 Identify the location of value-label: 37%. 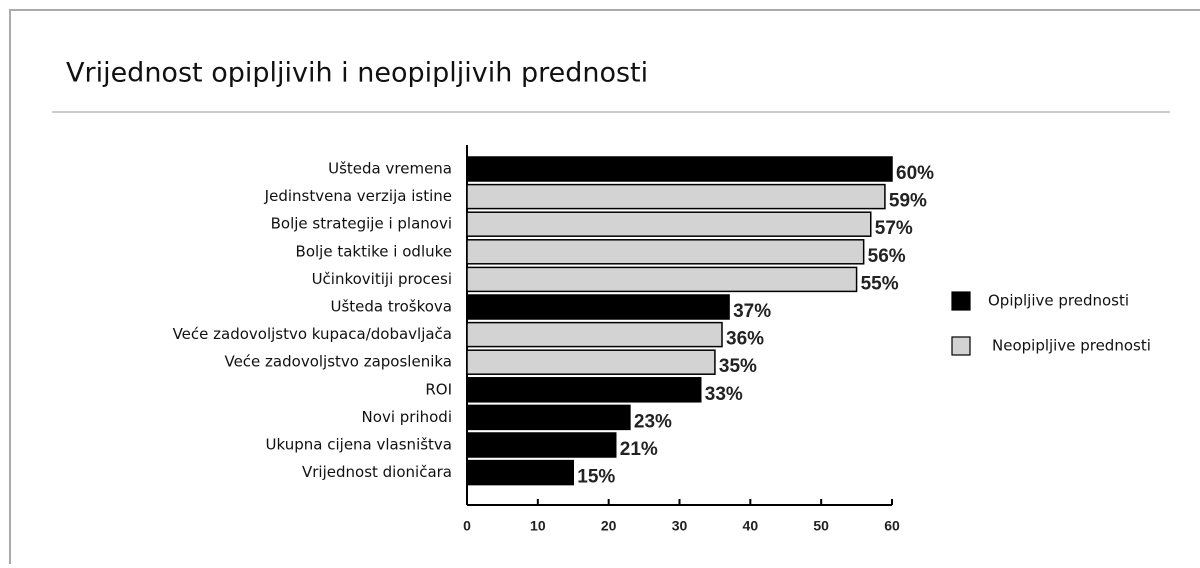
(752, 311).